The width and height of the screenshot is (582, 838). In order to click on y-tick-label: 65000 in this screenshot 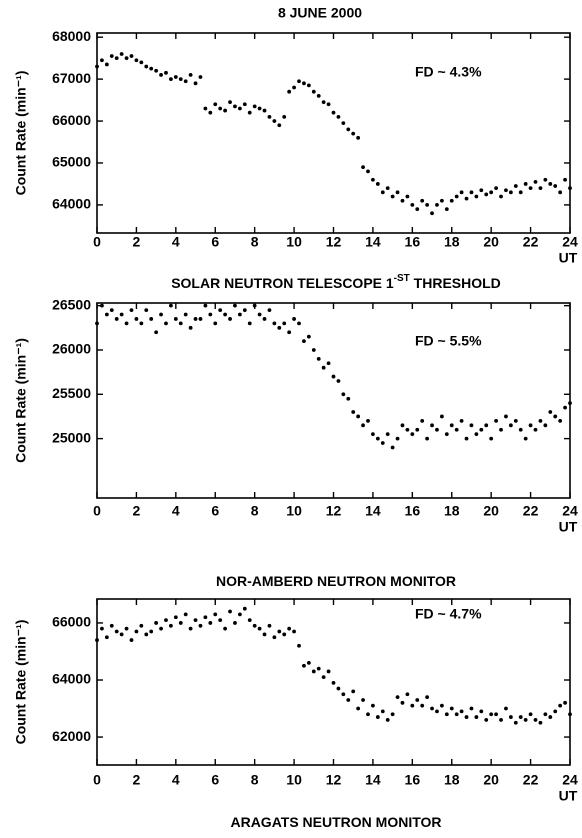, I will do `click(71, 162)`.